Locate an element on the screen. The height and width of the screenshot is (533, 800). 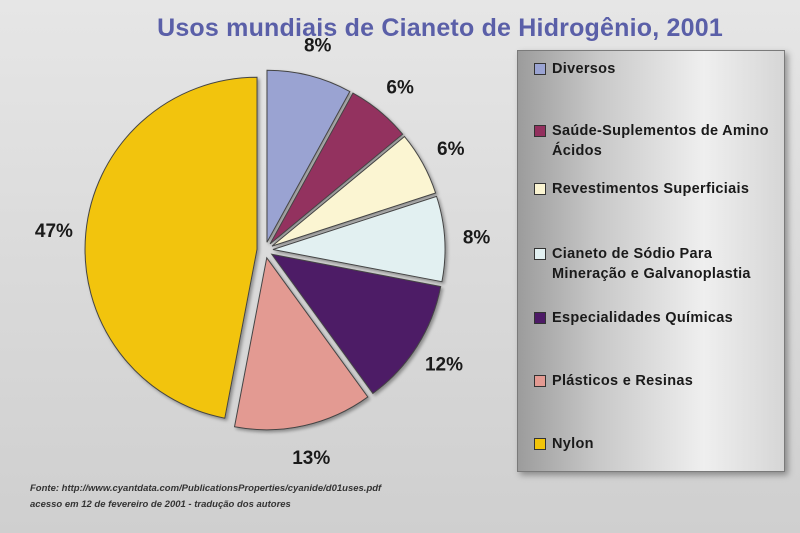
legend-item-especialidades-quimicas: Especialidades Químicas is located at coordinates (658, 318).